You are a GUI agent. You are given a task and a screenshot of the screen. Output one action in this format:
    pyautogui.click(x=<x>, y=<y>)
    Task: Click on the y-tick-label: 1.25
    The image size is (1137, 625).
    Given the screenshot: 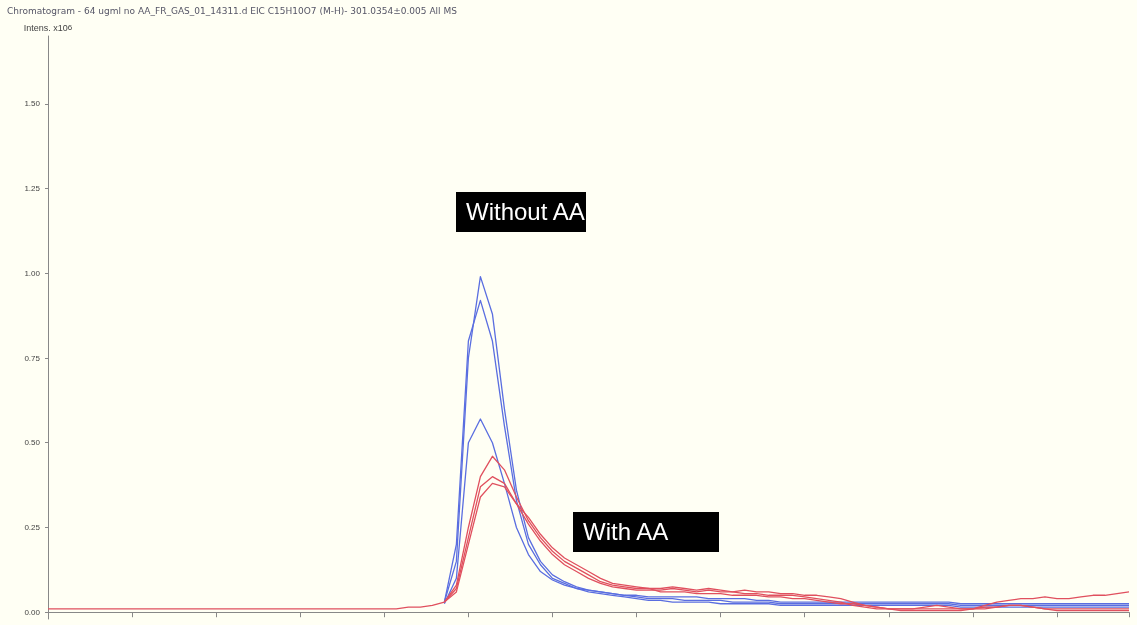 What is the action you would take?
    pyautogui.click(x=32, y=189)
    